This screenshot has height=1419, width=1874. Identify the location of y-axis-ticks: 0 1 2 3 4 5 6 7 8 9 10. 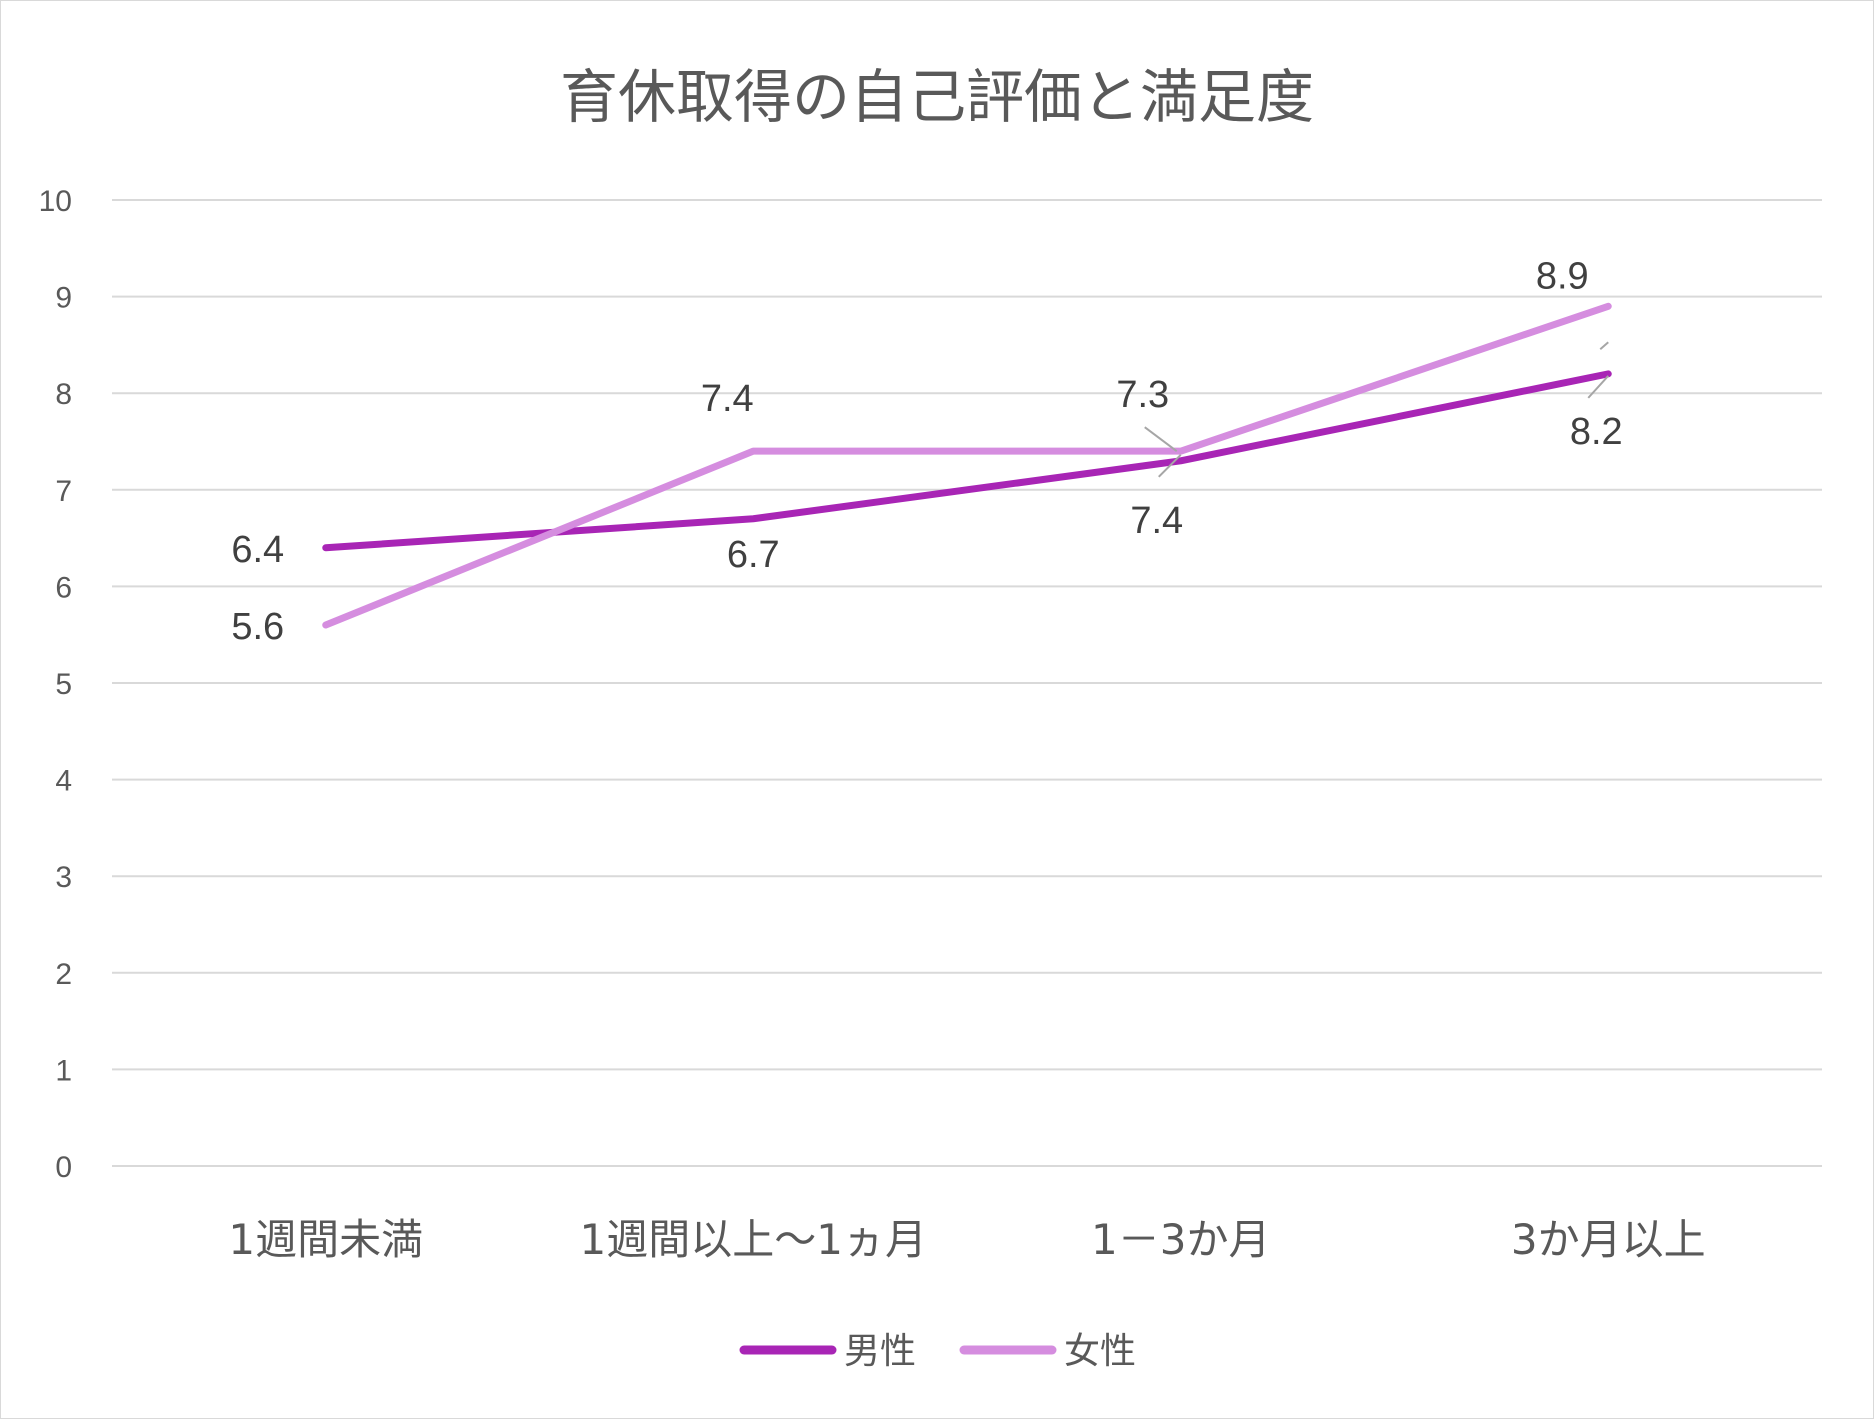
(55, 684).